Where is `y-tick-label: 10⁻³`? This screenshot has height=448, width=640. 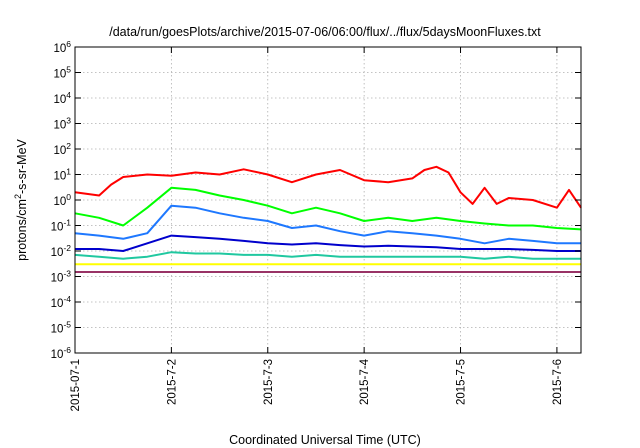
y-tick-label: 10⁻³ is located at coordinates (61, 277).